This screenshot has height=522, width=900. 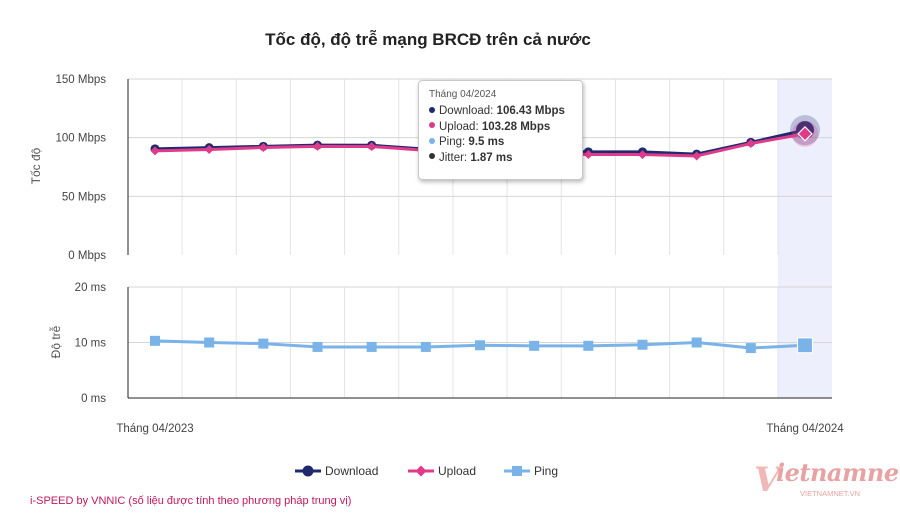 What do you see at coordinates (486, 142) in the screenshot?
I see `tooltip-ping-value: 9.5 ms` at bounding box center [486, 142].